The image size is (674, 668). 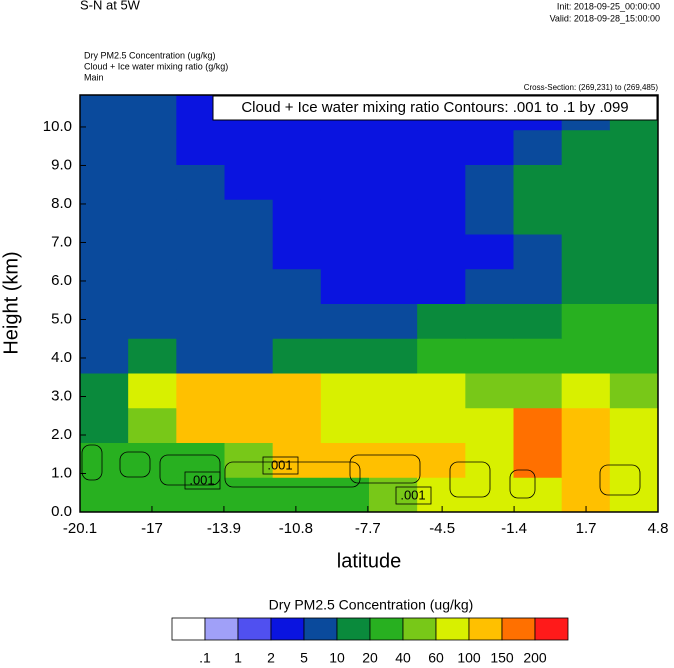 I want to click on colorbar-label: 5, so click(x=304, y=658).